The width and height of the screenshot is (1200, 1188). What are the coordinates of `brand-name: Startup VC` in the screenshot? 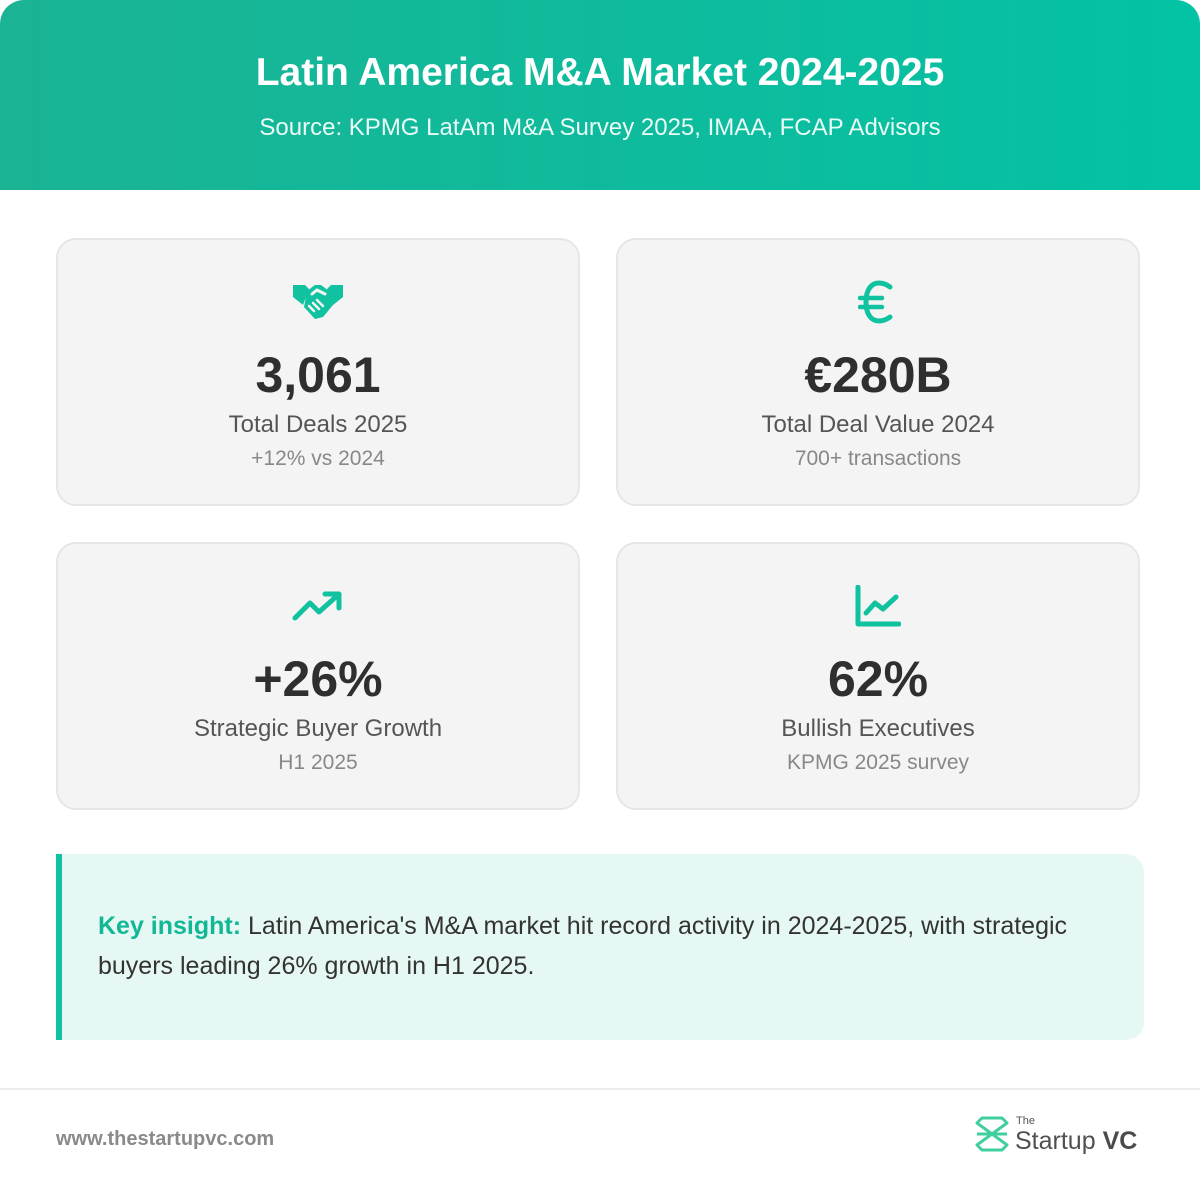 It's located at (1076, 1141).